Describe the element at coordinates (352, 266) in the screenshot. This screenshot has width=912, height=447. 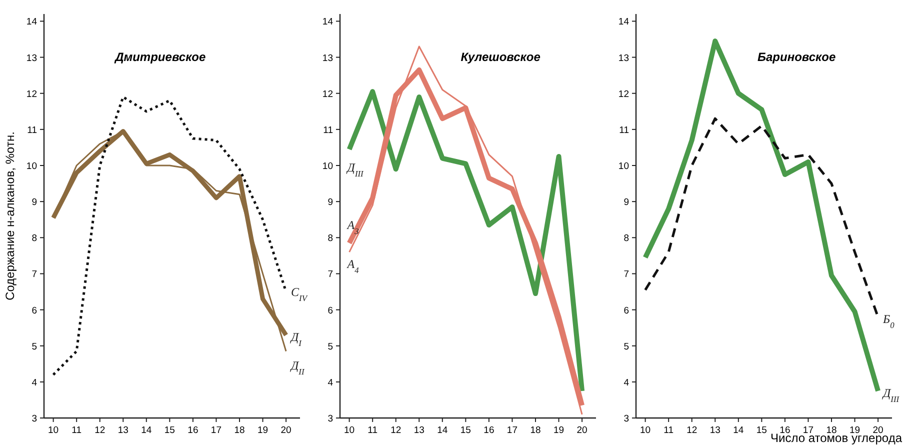
I see `series-label: A$_{4}$` at that location.